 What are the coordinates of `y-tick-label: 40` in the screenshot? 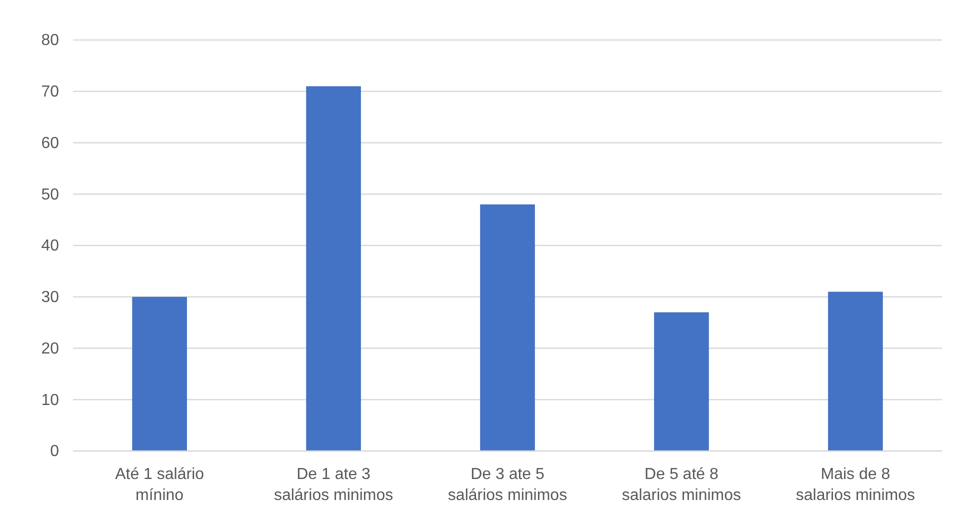 It's located at (50, 246).